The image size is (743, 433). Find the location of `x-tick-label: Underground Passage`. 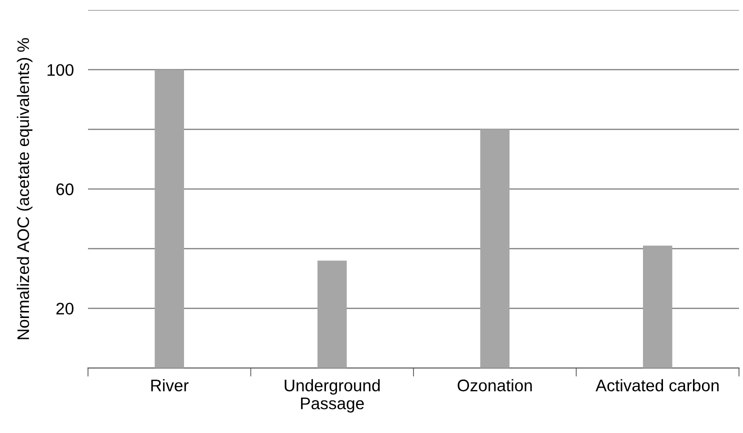

x-tick-label: Underground Passage is located at coordinates (332, 396).